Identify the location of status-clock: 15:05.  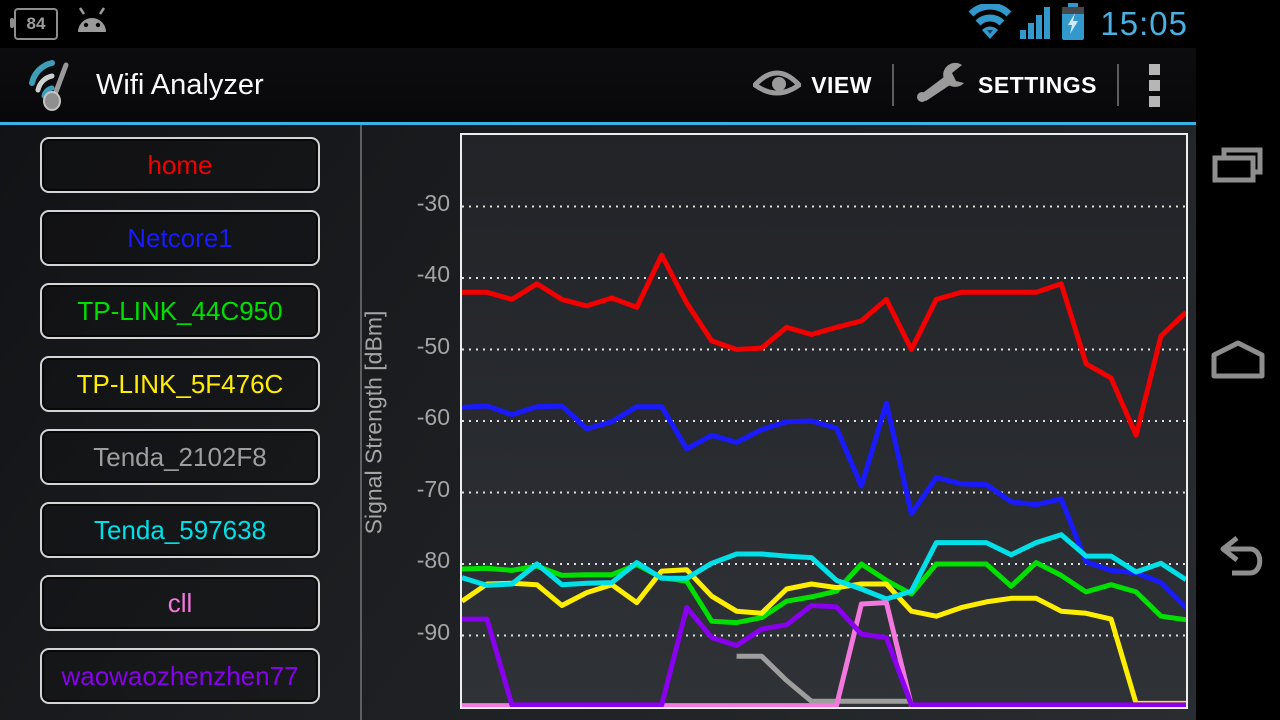
(1144, 23).